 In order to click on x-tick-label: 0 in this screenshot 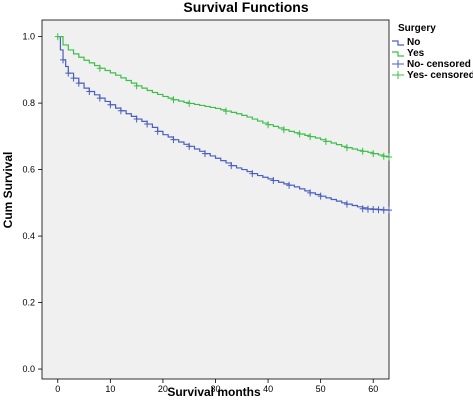, I will do `click(57, 389)`.